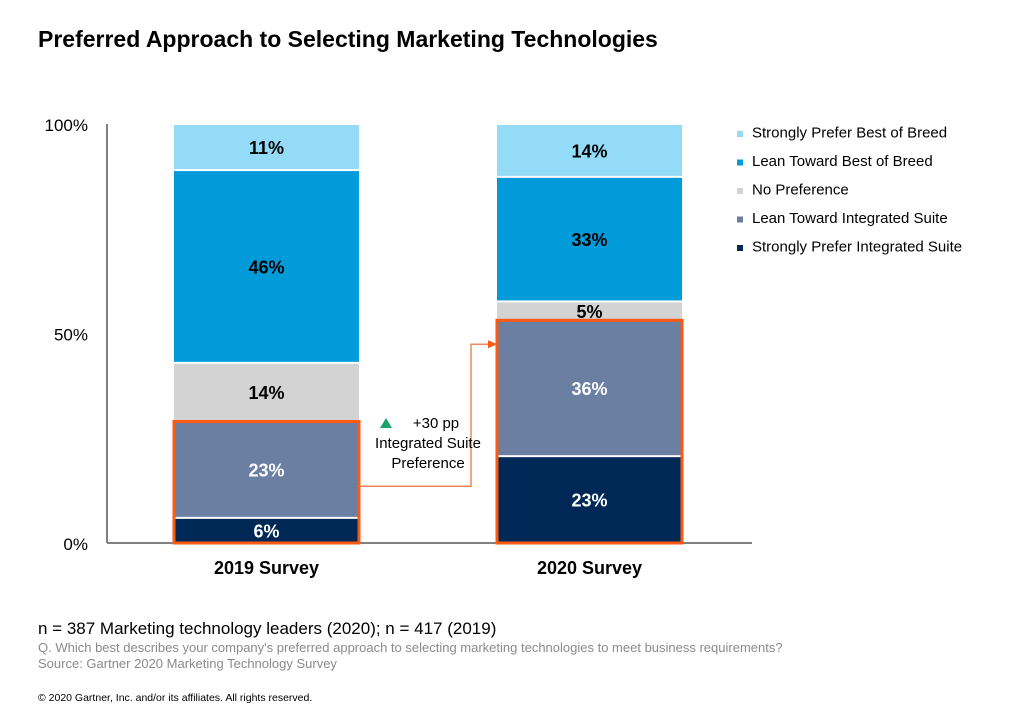  I want to click on legend-label: Strongly Prefer Integrated Suite, so click(857, 247).